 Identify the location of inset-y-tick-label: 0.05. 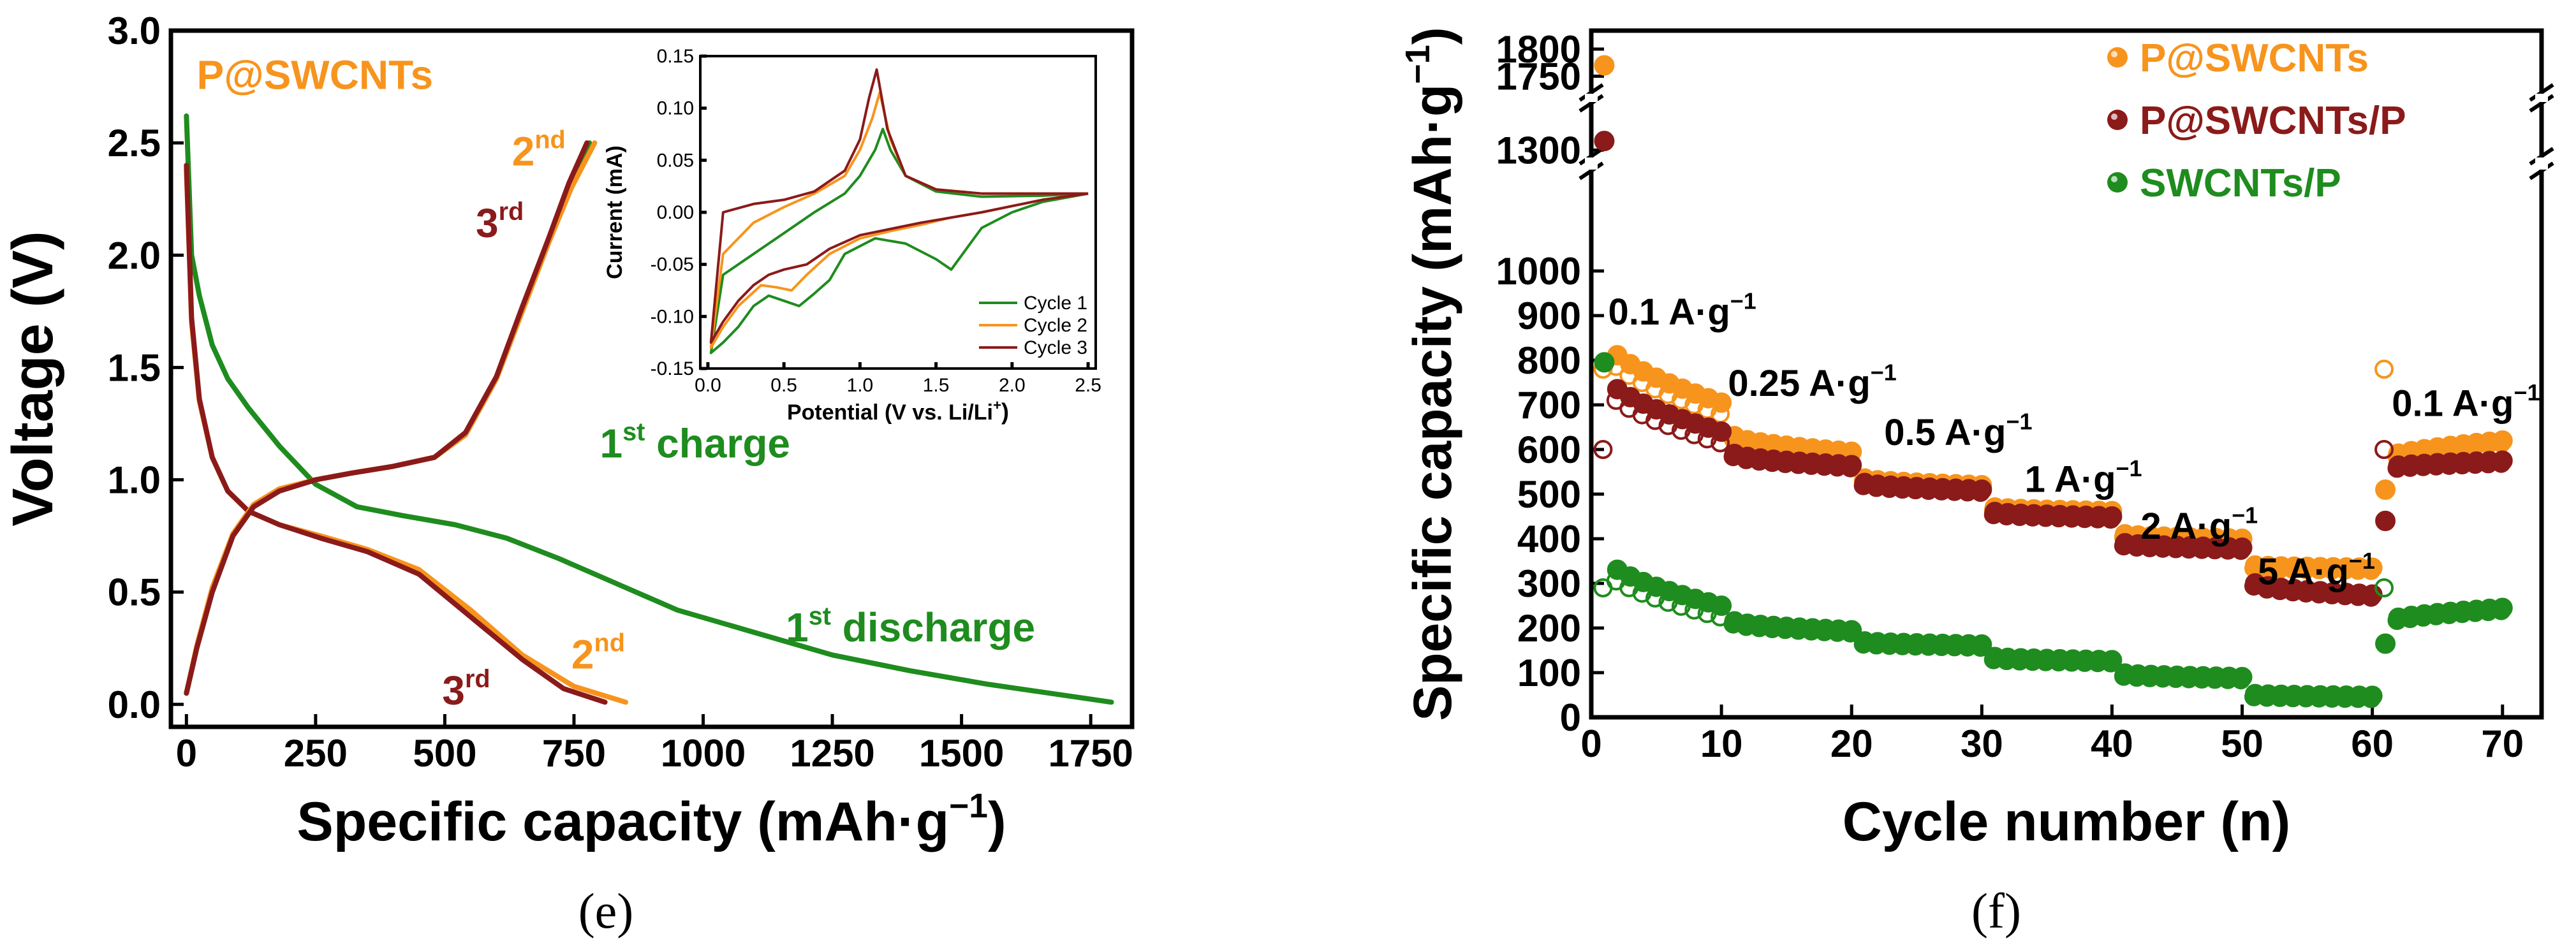
(675, 160).